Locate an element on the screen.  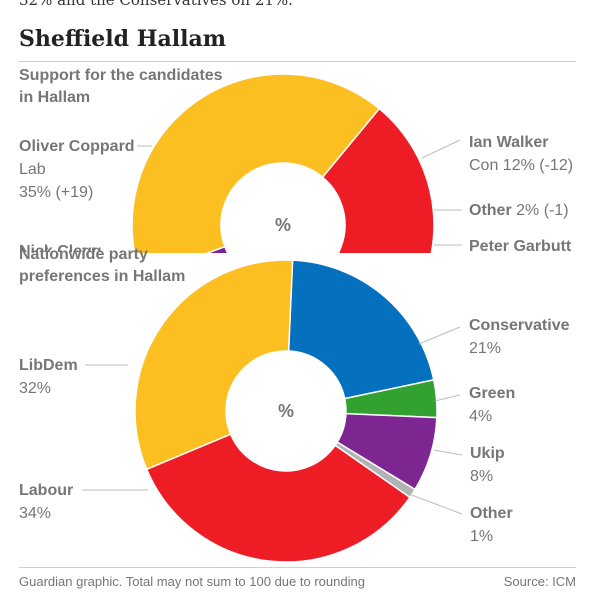
label-labour-name: Labour is located at coordinates (46, 490).